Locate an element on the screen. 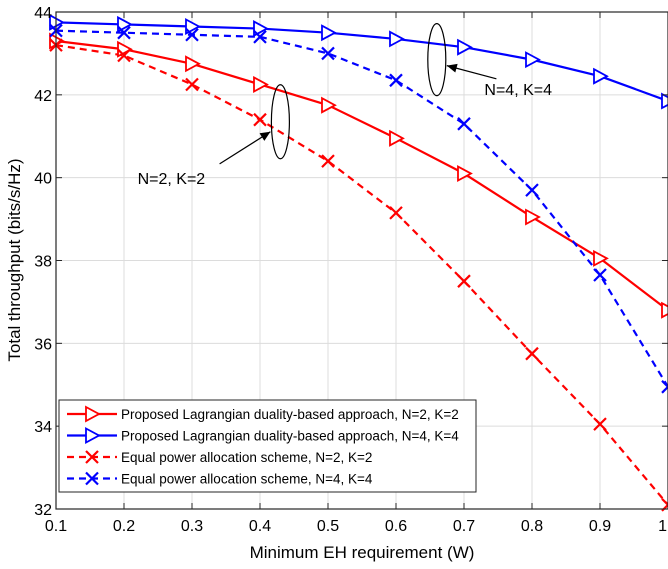 This screenshot has height=569, width=668. y-tick-label: 34 is located at coordinates (43, 427).